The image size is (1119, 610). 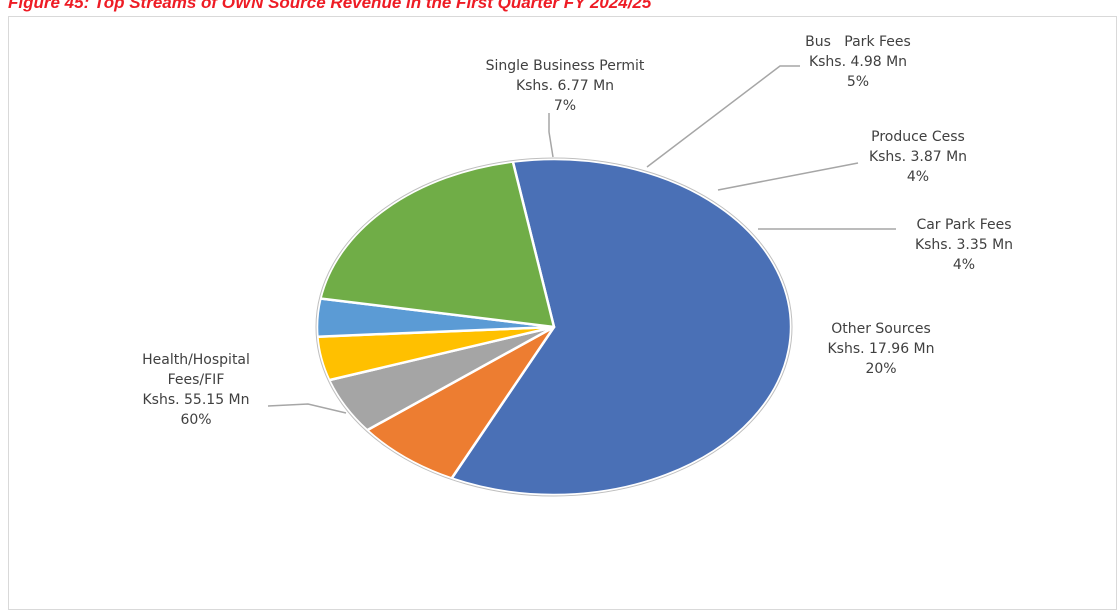 I want to click on slice-label-0-name-line2: Fees/FIF, so click(x=196, y=380).